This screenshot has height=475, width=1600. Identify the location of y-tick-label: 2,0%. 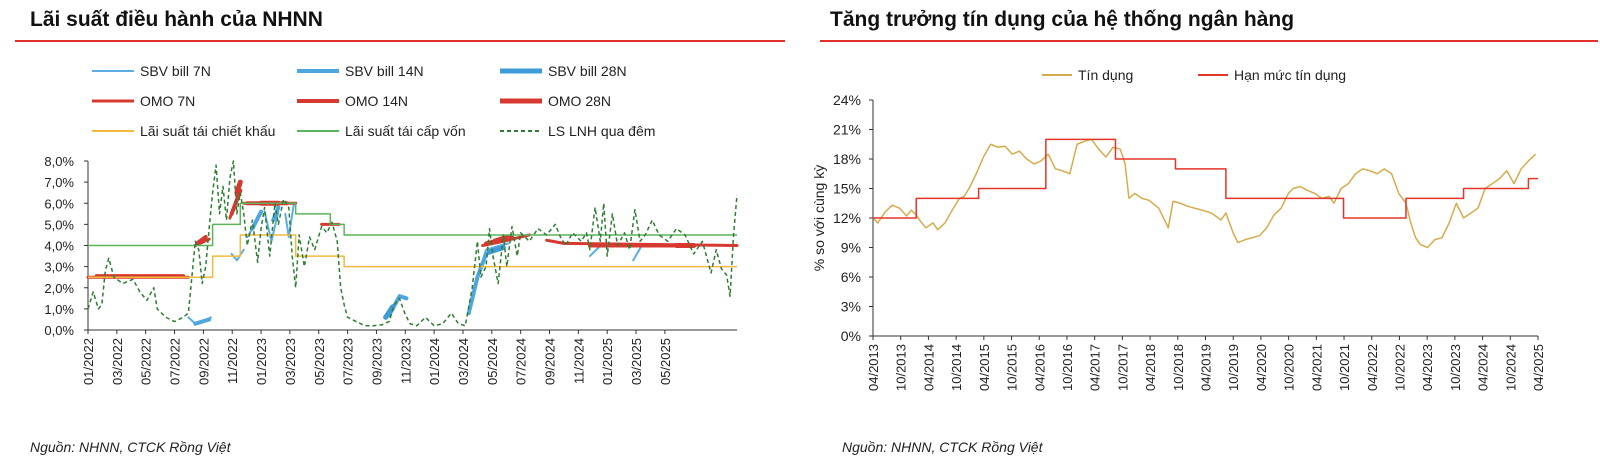
(59, 288).